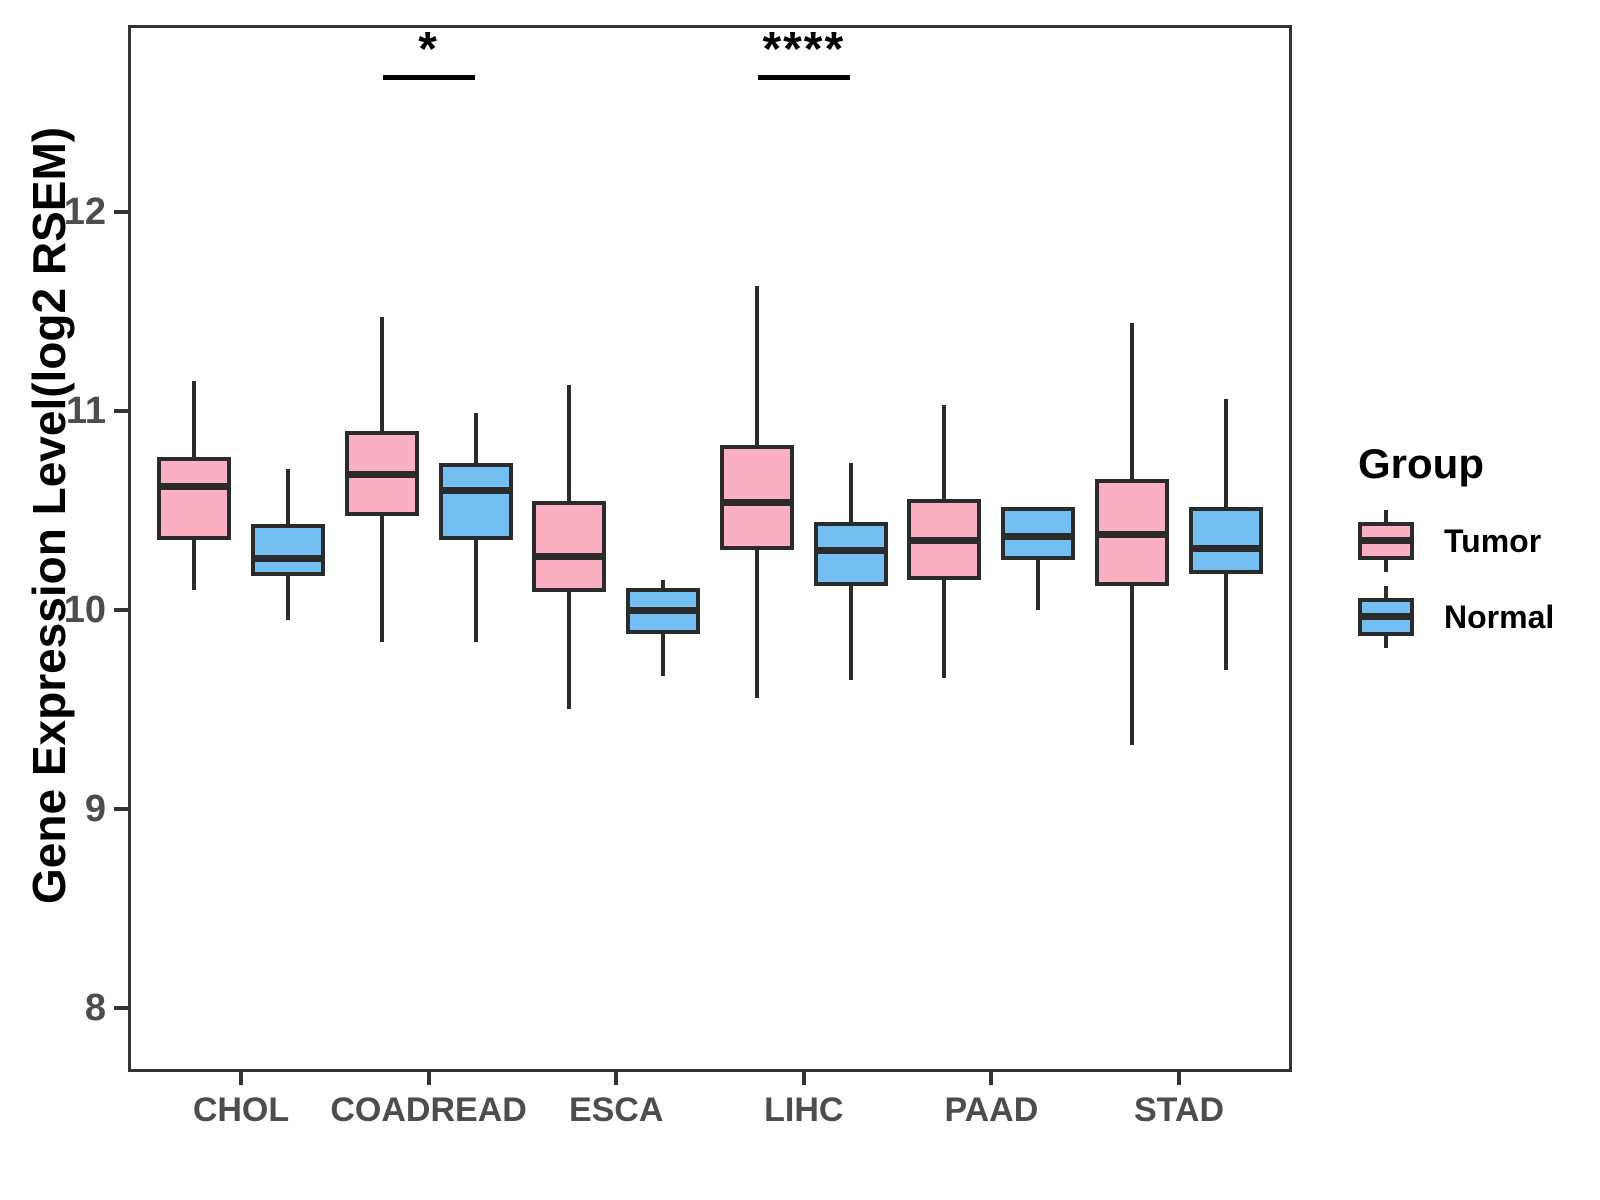  What do you see at coordinates (428, 1110) in the screenshot?
I see `x-tick-label-COADREAD: COADREAD` at bounding box center [428, 1110].